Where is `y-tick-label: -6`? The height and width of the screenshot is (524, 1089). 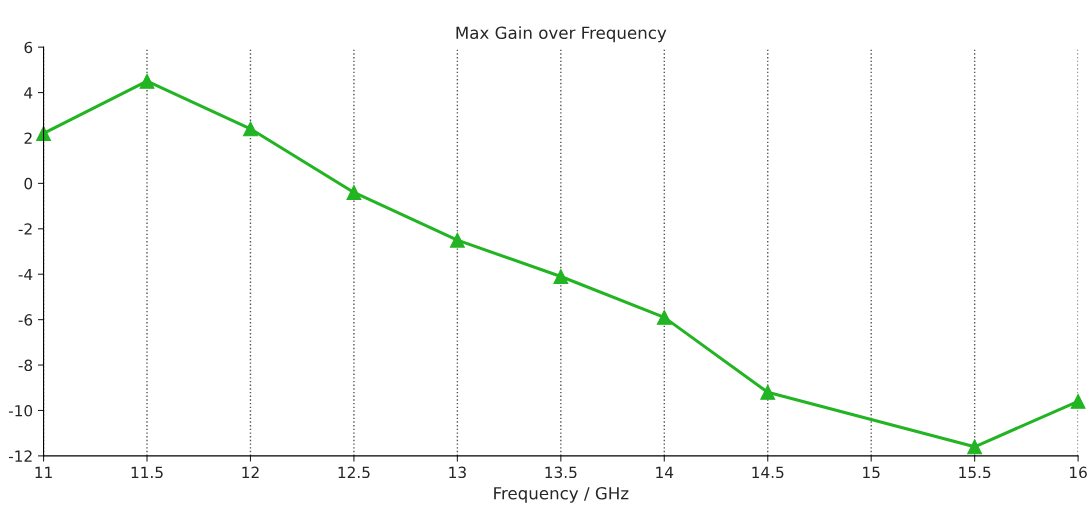
y-tick-label: -6 is located at coordinates (25, 320).